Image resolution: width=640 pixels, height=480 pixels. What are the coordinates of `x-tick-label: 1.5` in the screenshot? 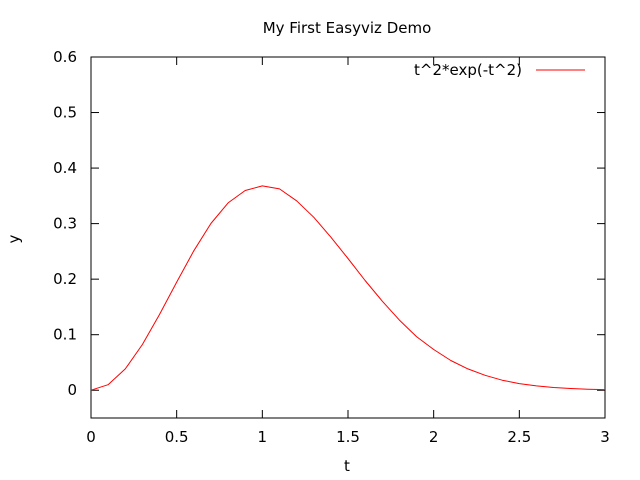 It's located at (348, 437).